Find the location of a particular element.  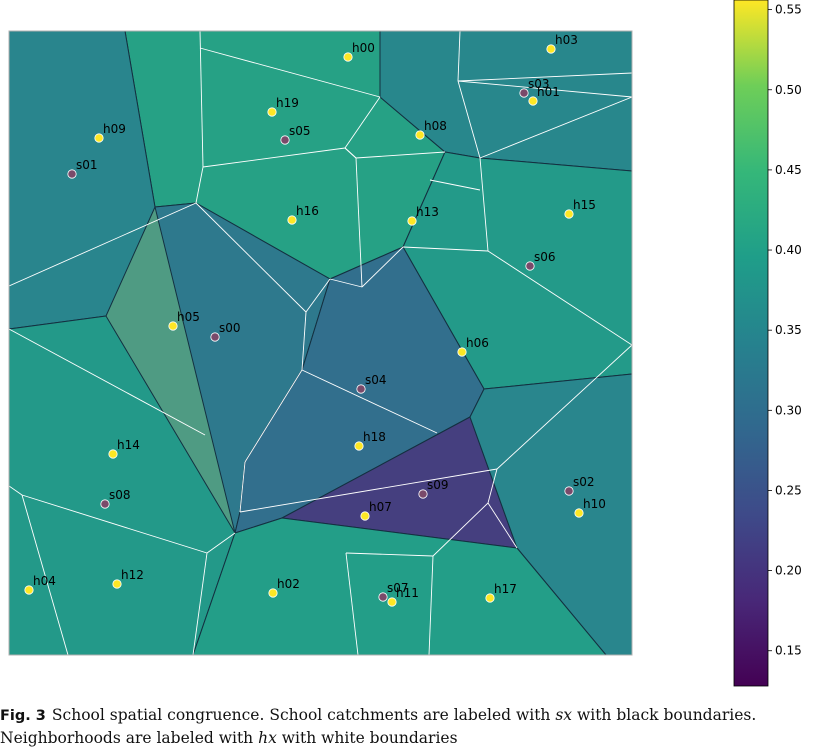

neighborhood-label-h17: h17 is located at coordinates (505, 589).